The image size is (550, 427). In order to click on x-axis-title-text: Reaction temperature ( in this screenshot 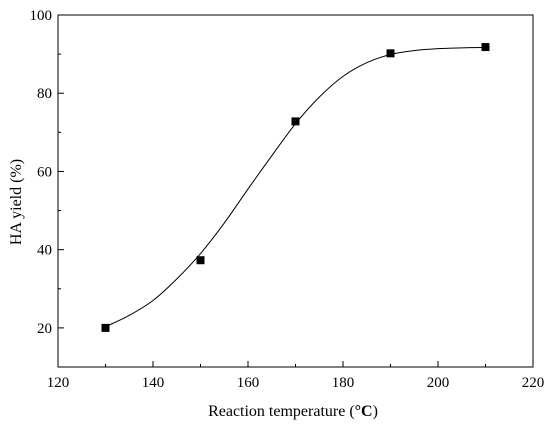, I will do `click(281, 411)`.